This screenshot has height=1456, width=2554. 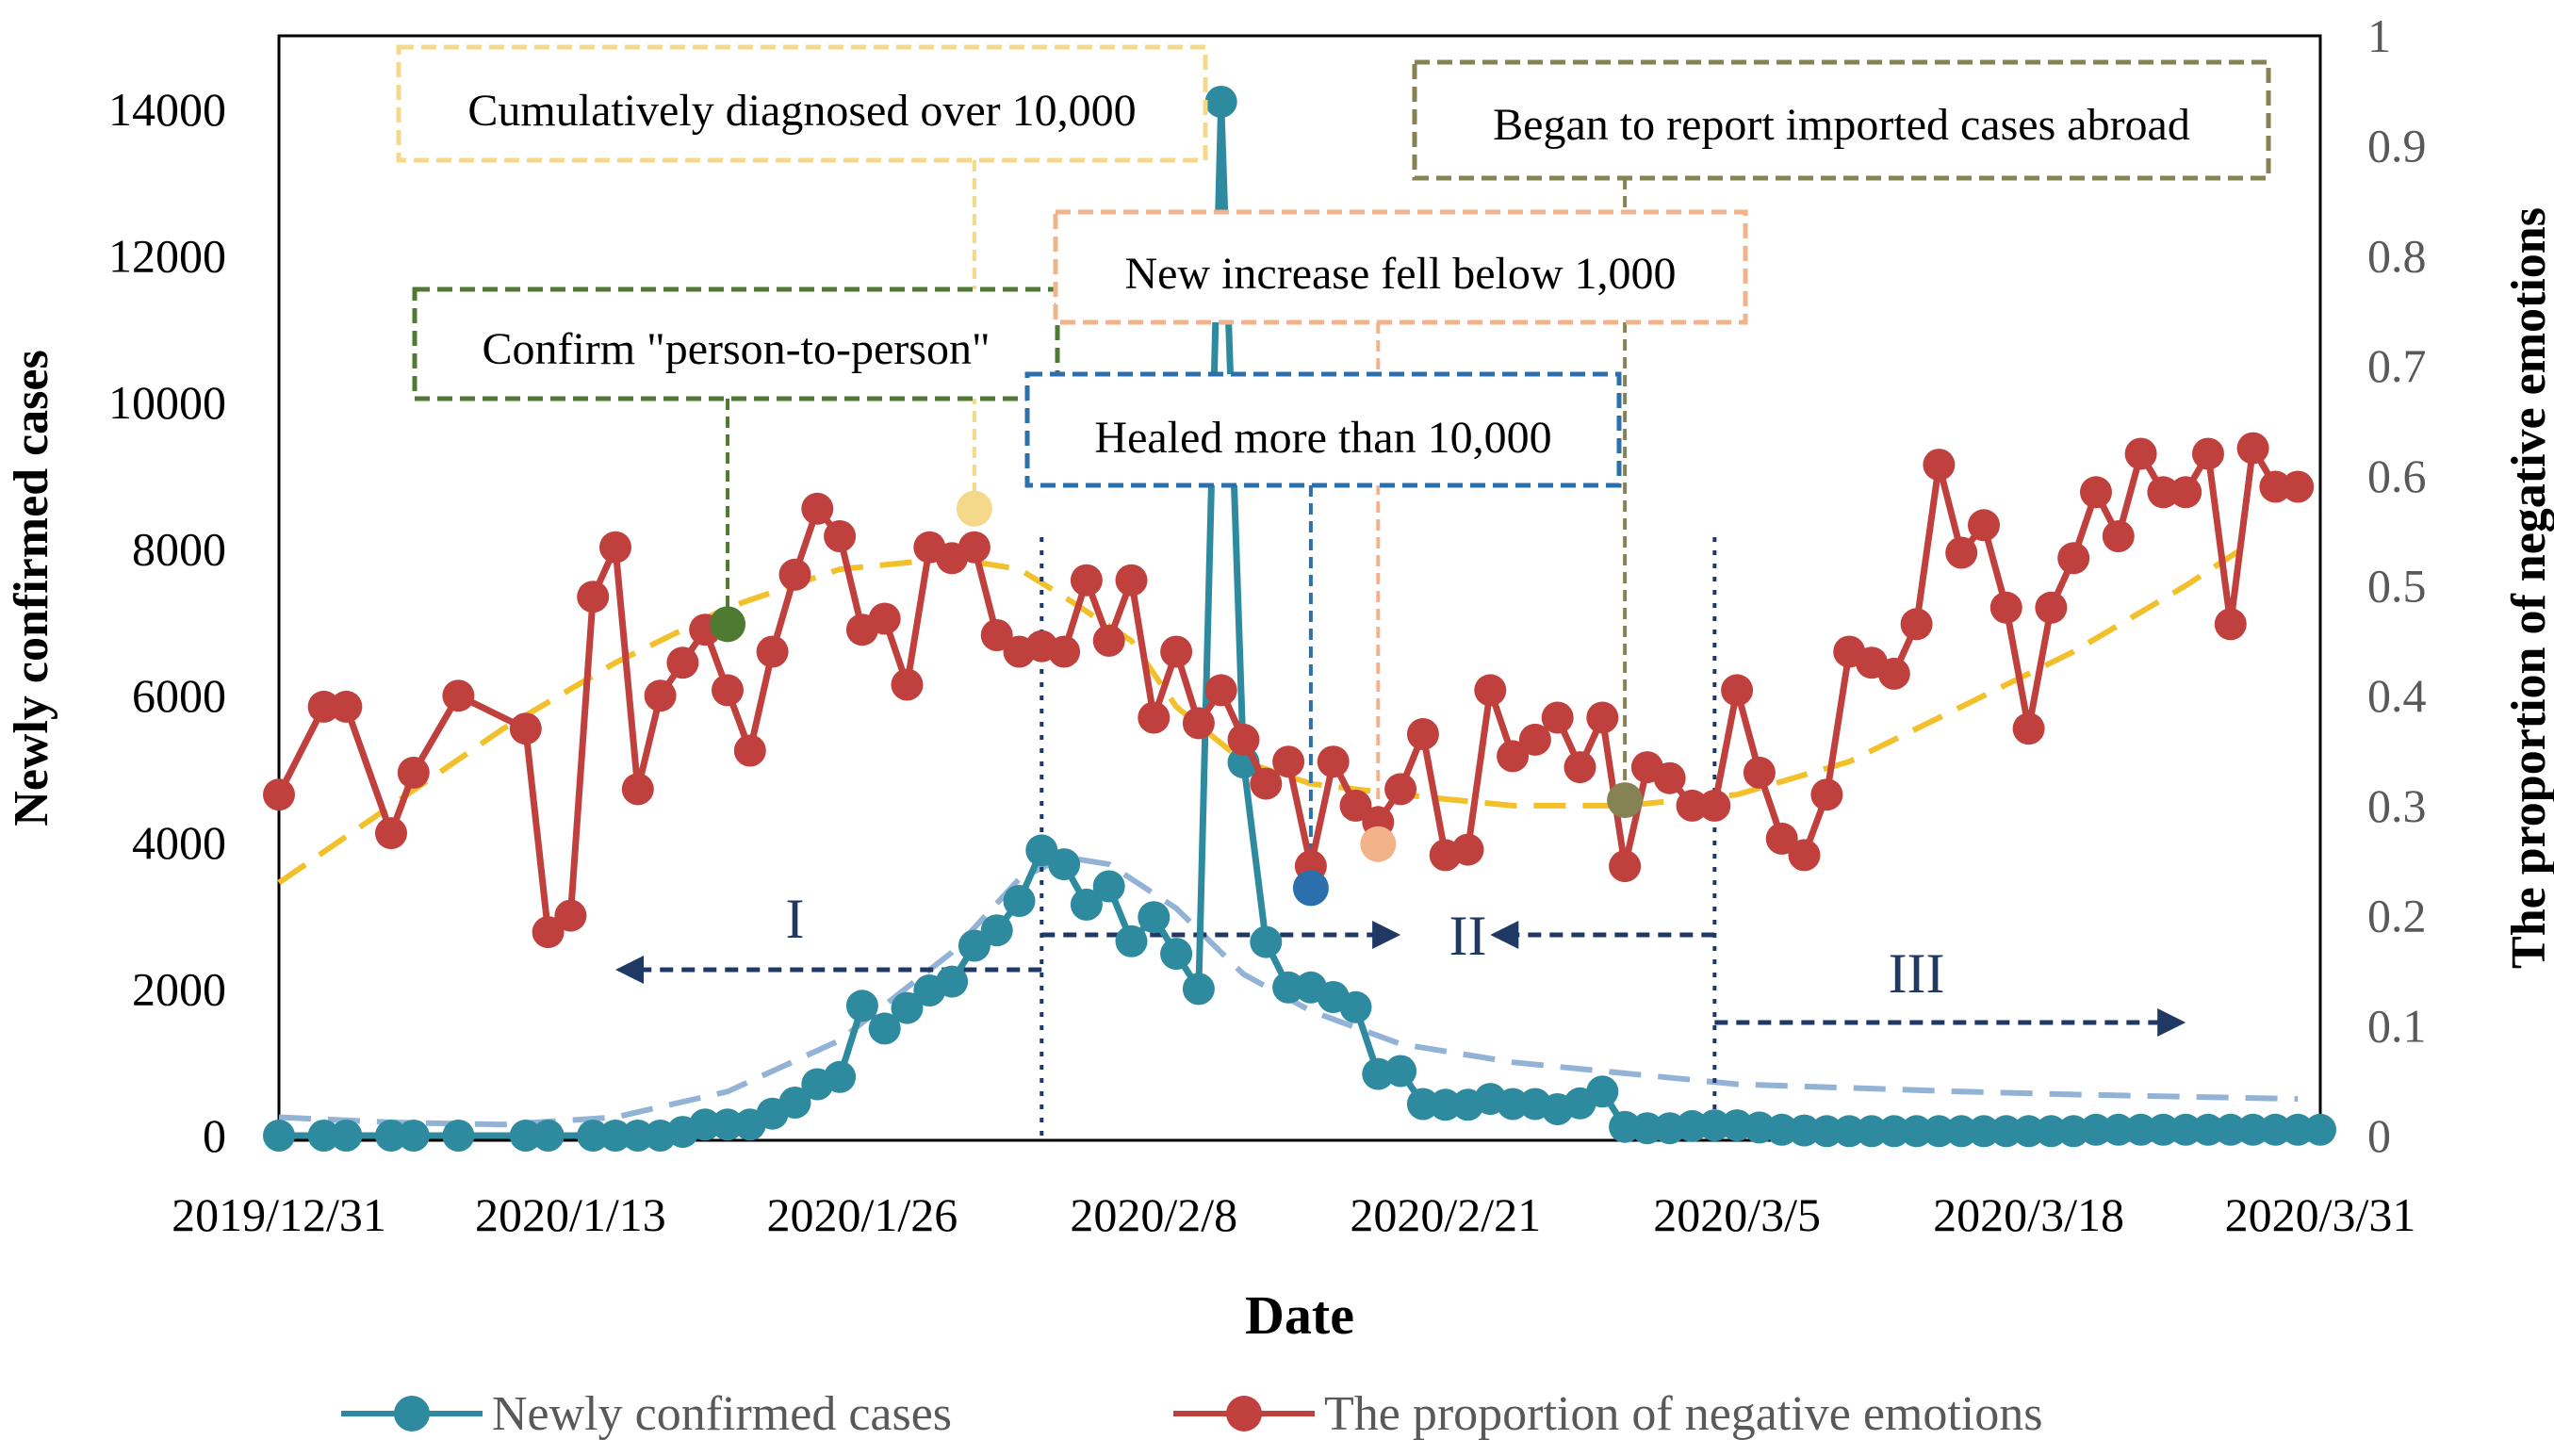 I want to click on annotation-text: Confirm "person-to-person", so click(x=736, y=349).